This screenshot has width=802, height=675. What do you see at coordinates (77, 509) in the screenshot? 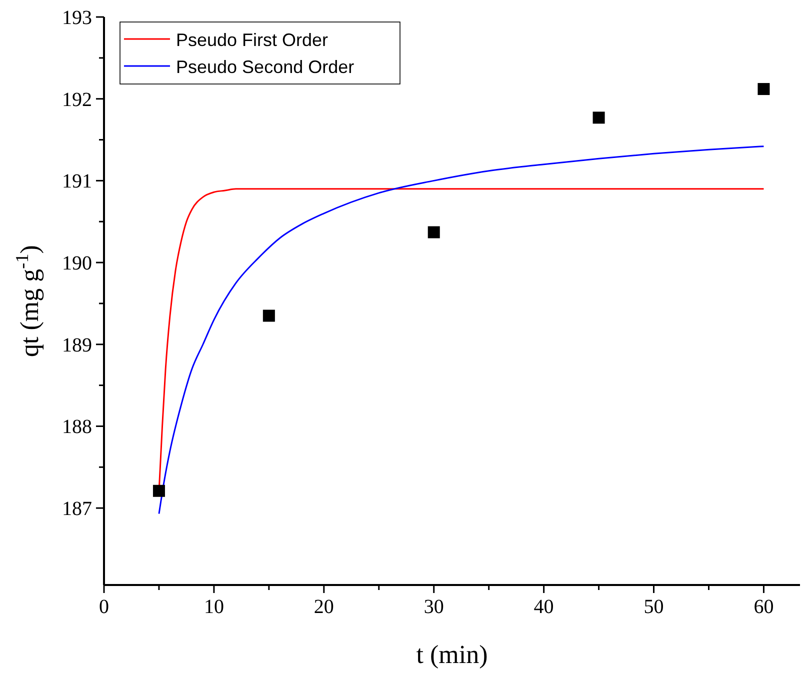
I see `y-tick-label: 187` at bounding box center [77, 509].